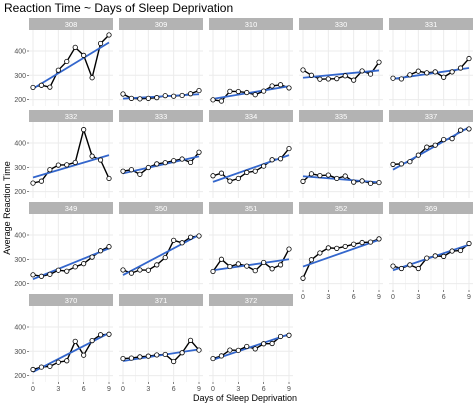 This screenshot has width=474, height=406. I want to click on facet-panel-349: 349 200 300 400, so click(63, 246).